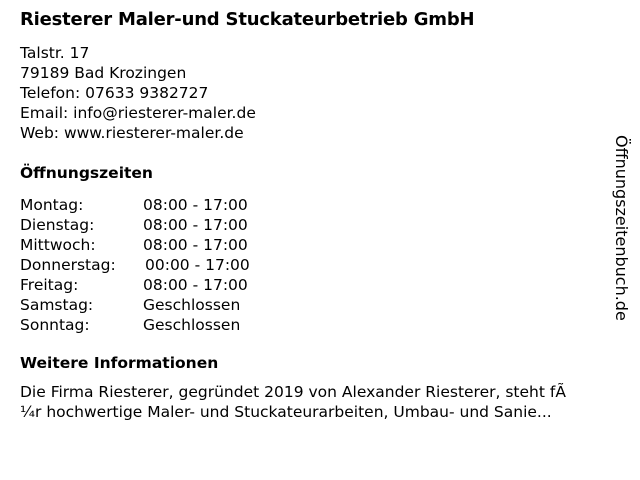  I want to click on web: Web: www.riesterer-maler.de, so click(132, 133).